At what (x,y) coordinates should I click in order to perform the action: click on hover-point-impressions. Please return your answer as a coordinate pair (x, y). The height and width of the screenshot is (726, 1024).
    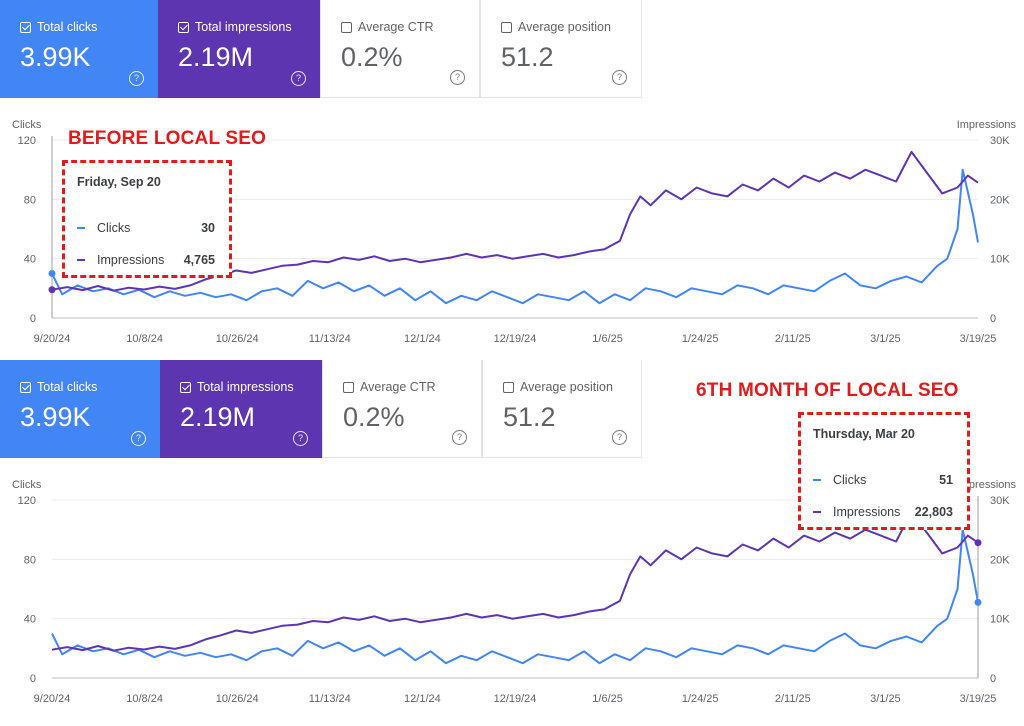
    Looking at the image, I should click on (978, 543).